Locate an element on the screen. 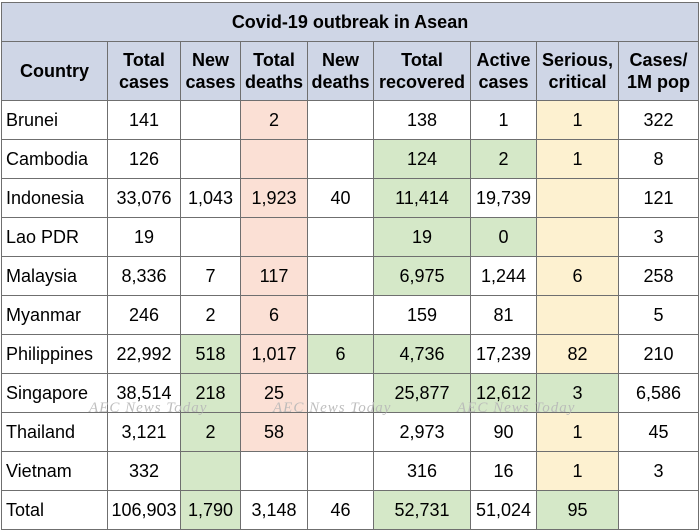 The width and height of the screenshot is (700, 530). value-cell: 8 is located at coordinates (658, 159).